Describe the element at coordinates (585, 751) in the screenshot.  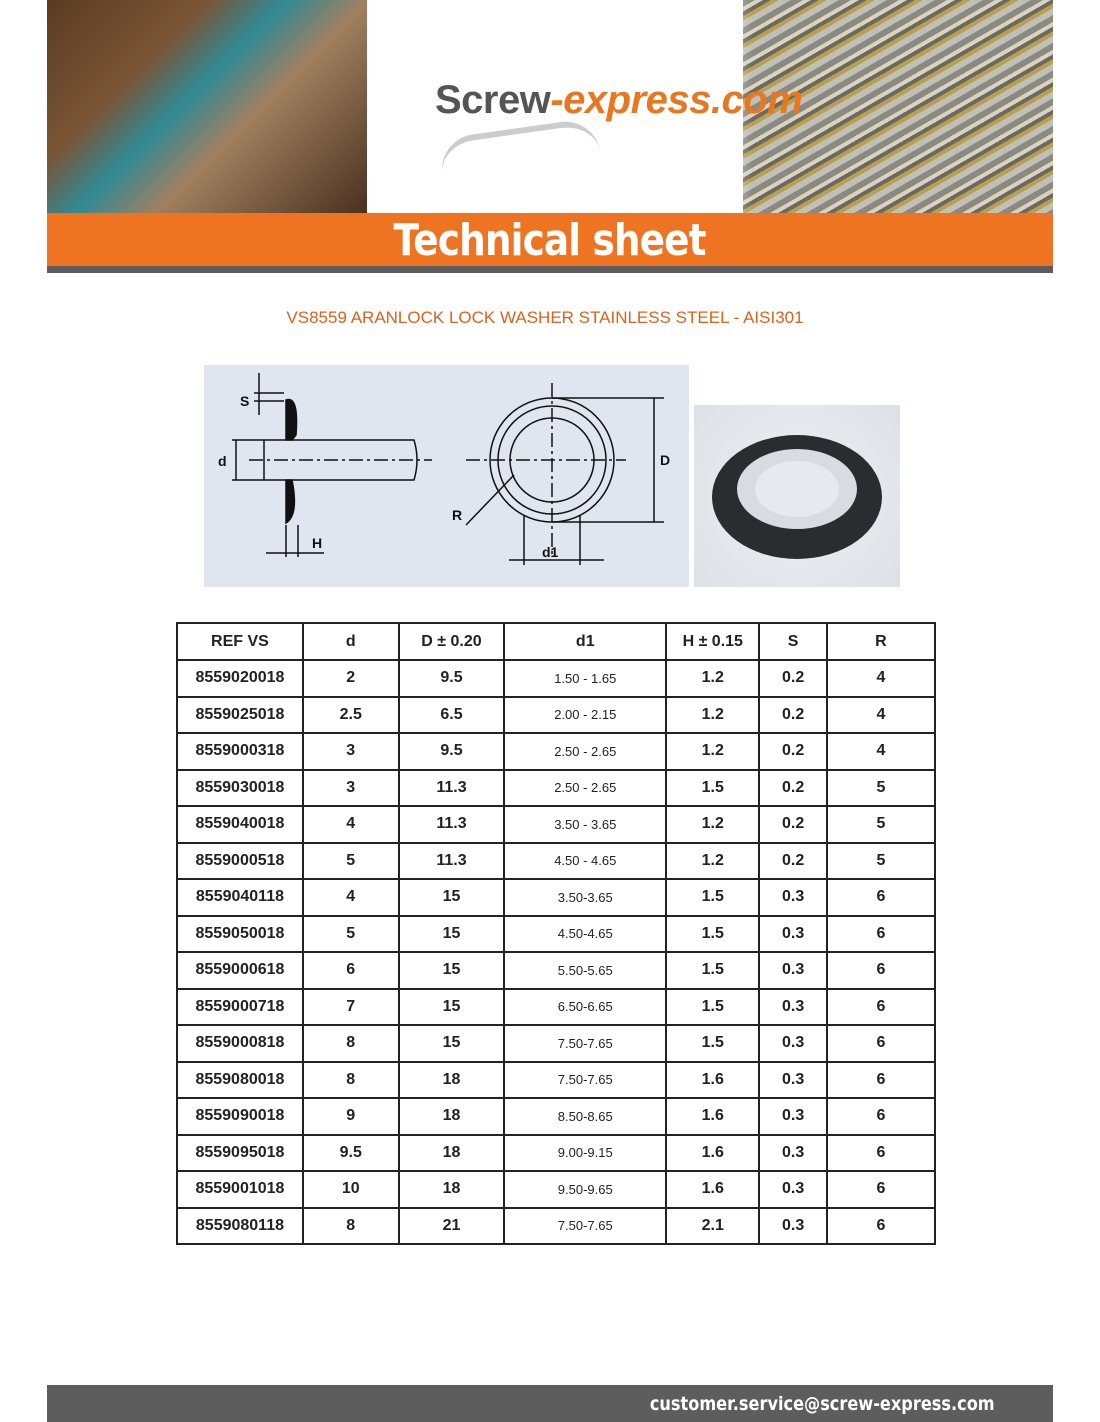
I see `table-cell: 2.50 - 2.65` at that location.